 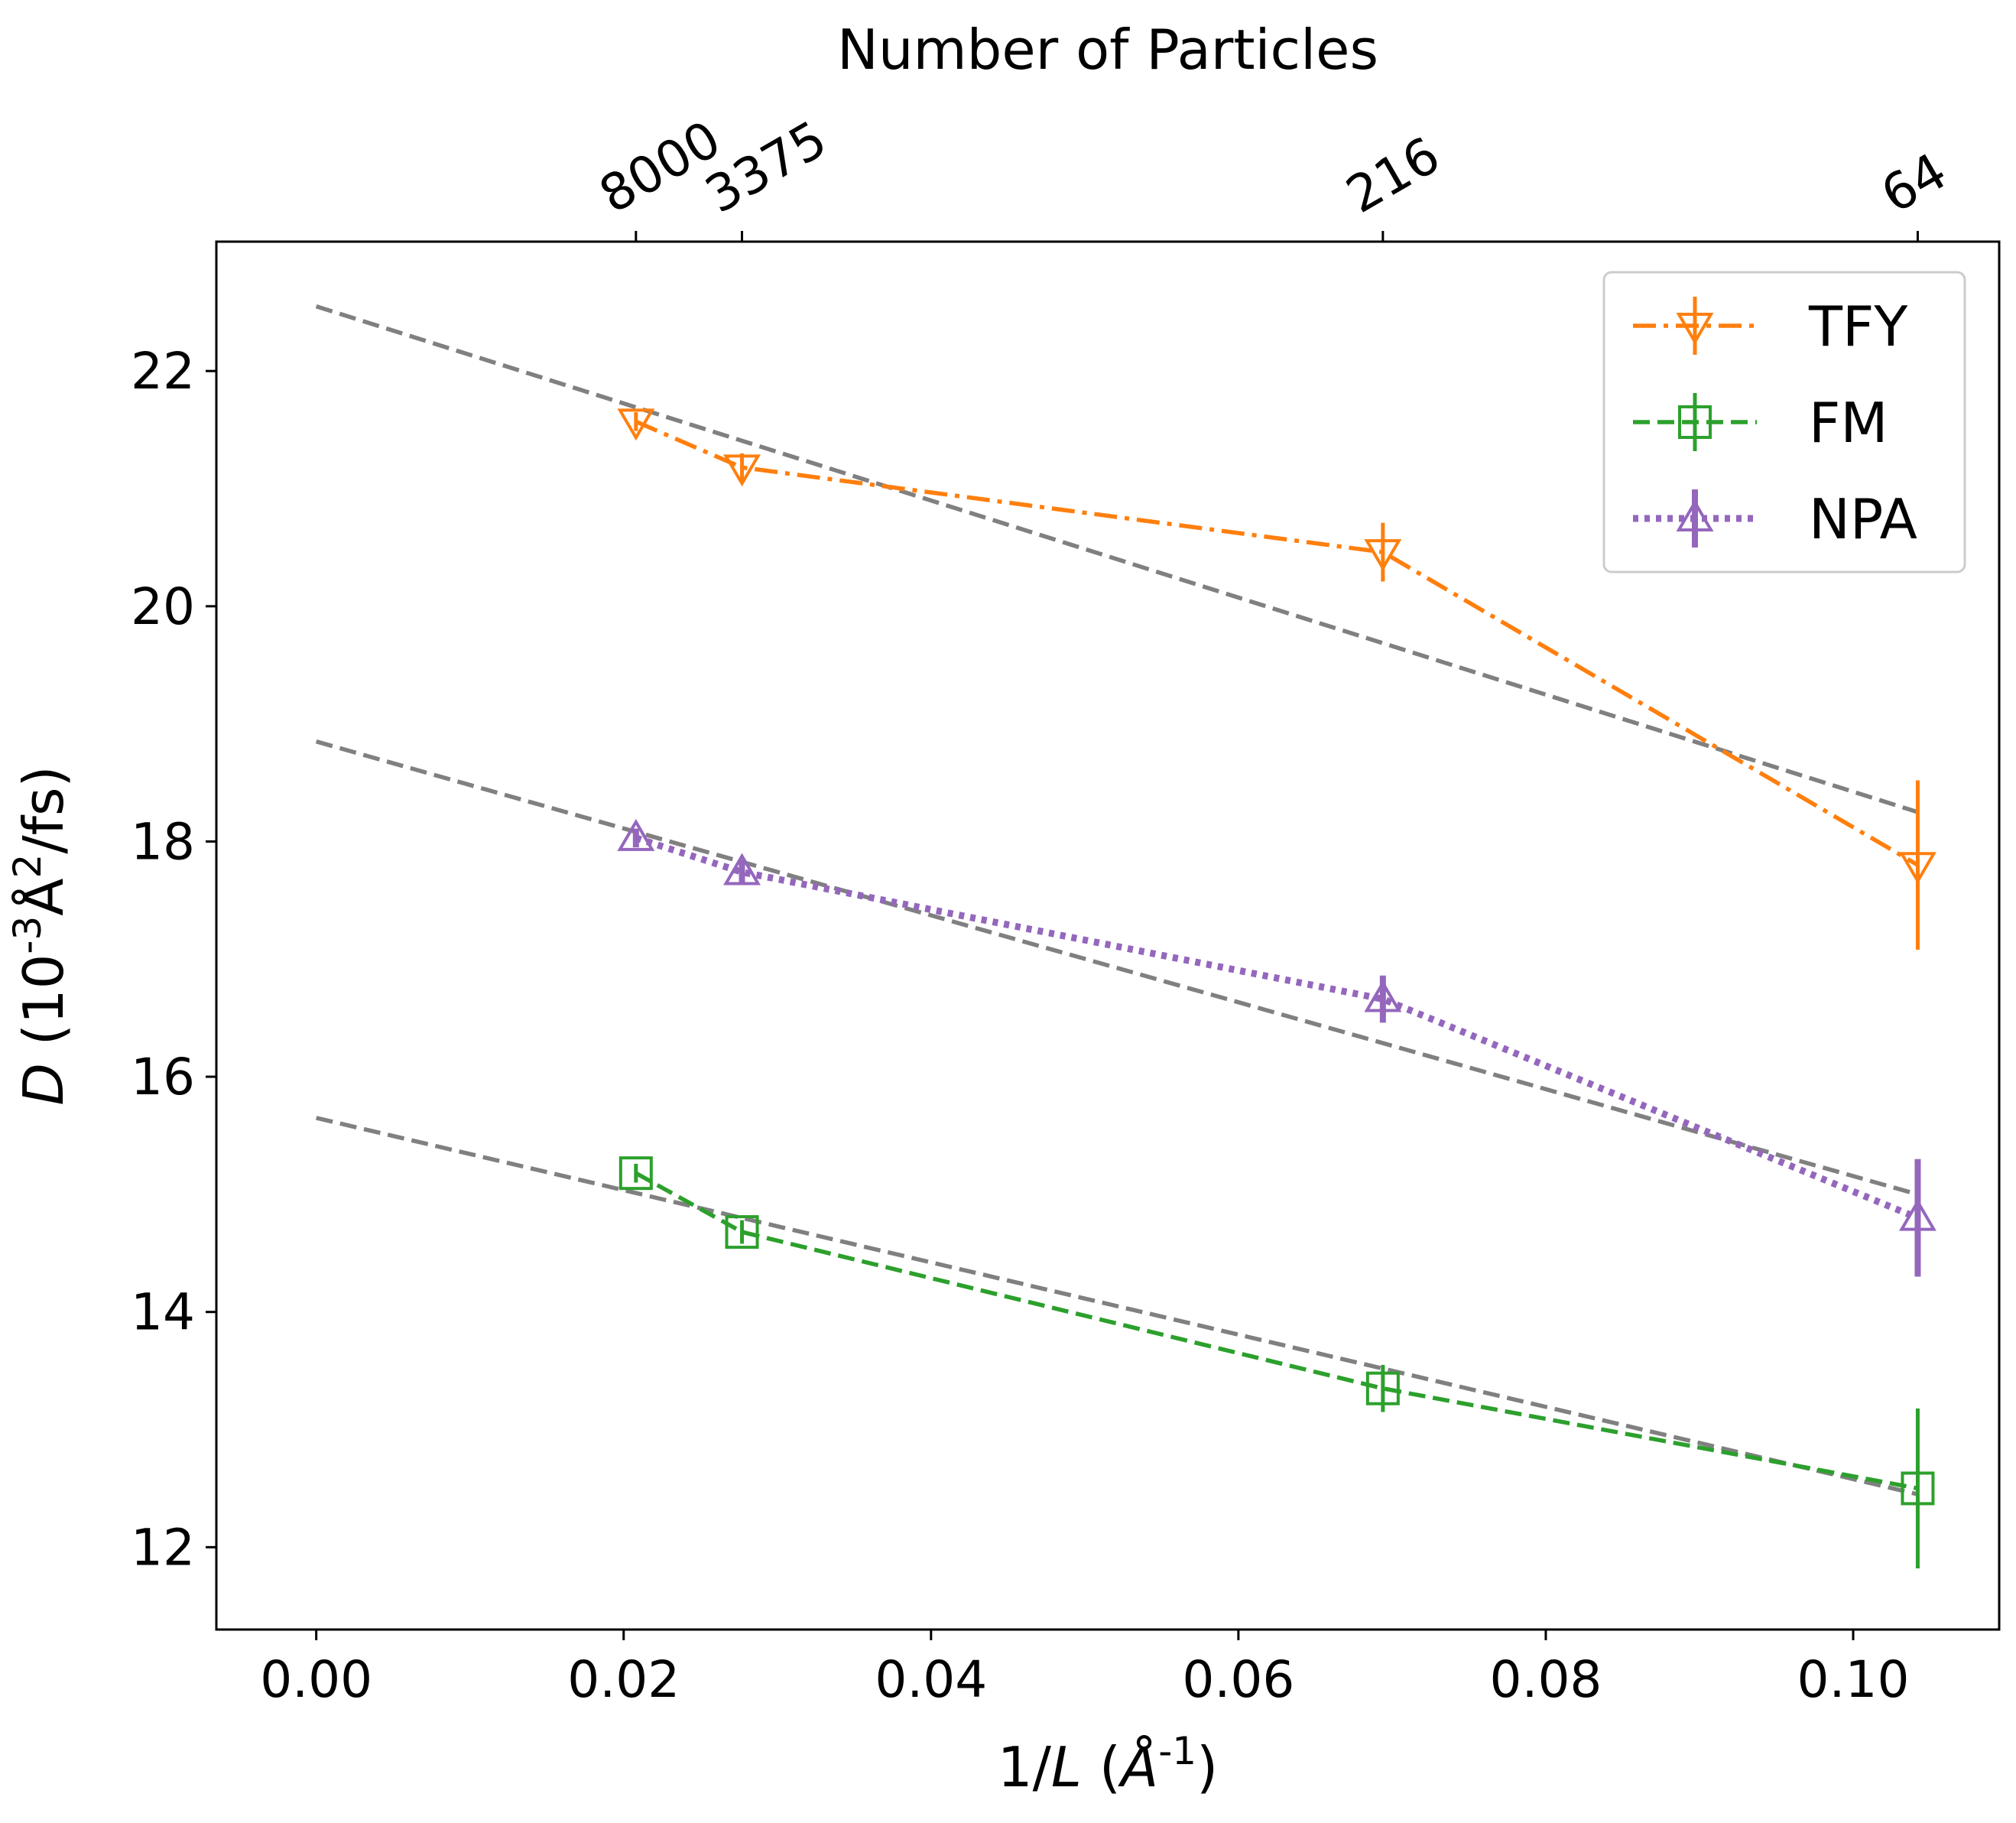 What do you see at coordinates (1853, 1680) in the screenshot?
I see `x-tick-label: 0.10` at bounding box center [1853, 1680].